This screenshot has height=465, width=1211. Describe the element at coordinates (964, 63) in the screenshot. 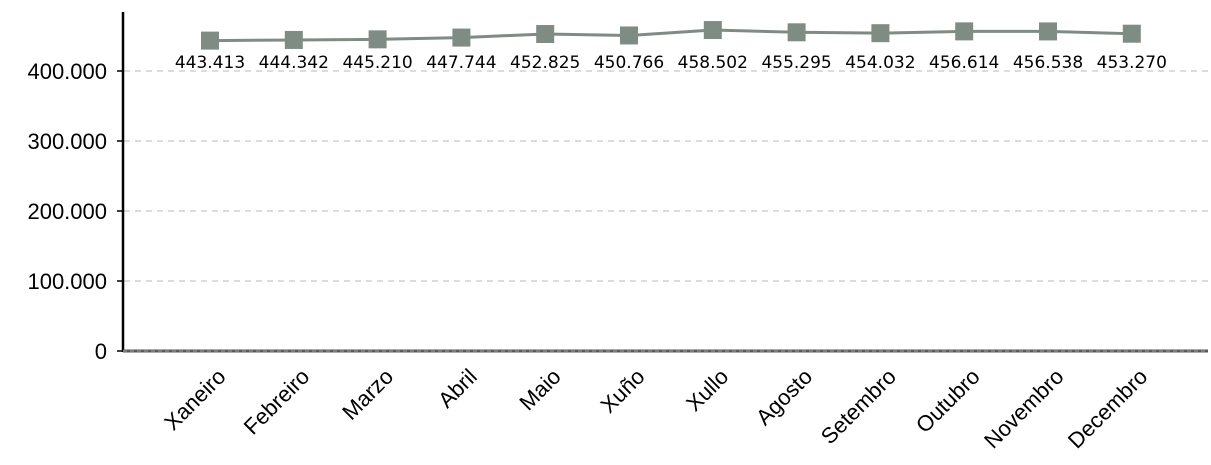

I see `data-label: 456.614` at that location.